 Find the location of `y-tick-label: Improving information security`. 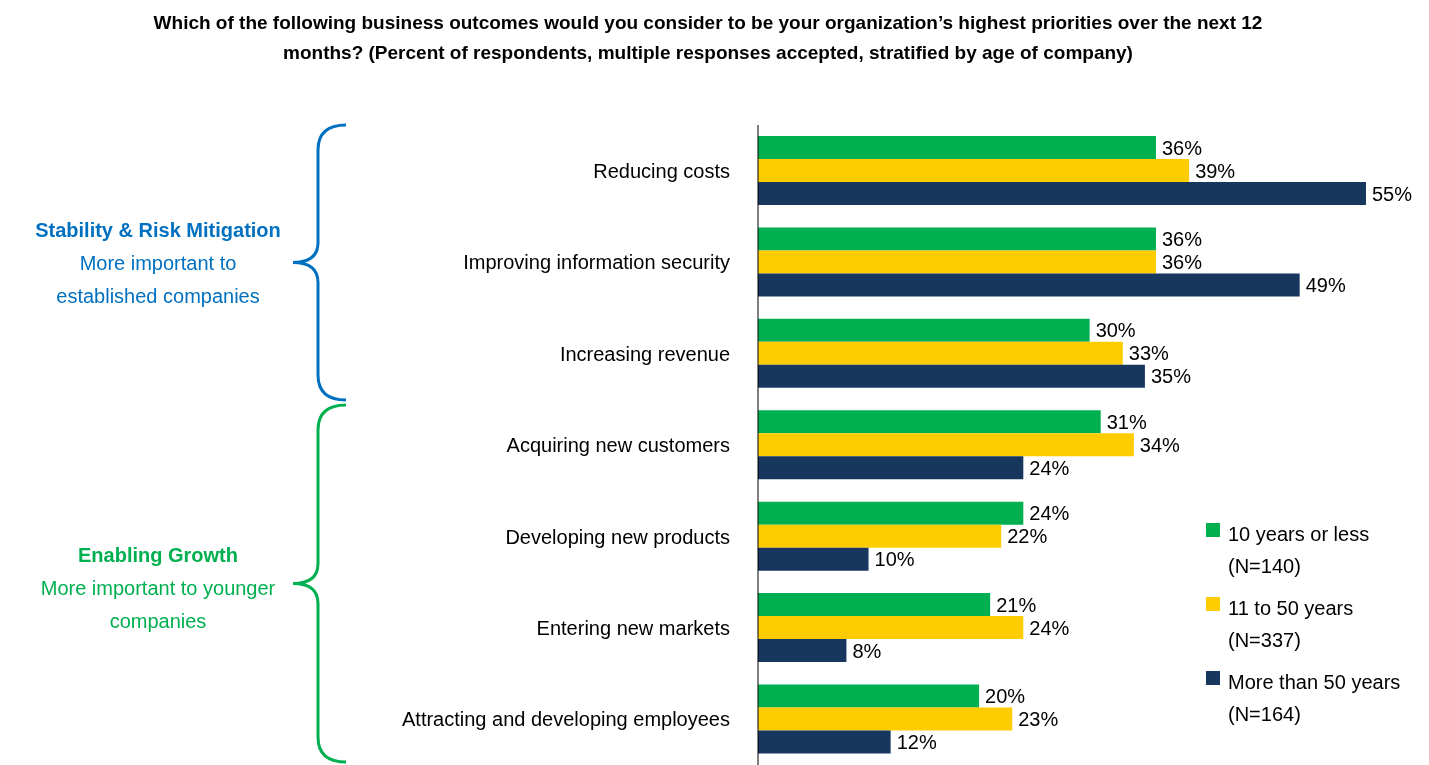

y-tick-label: Improving information security is located at coordinates (596, 262).